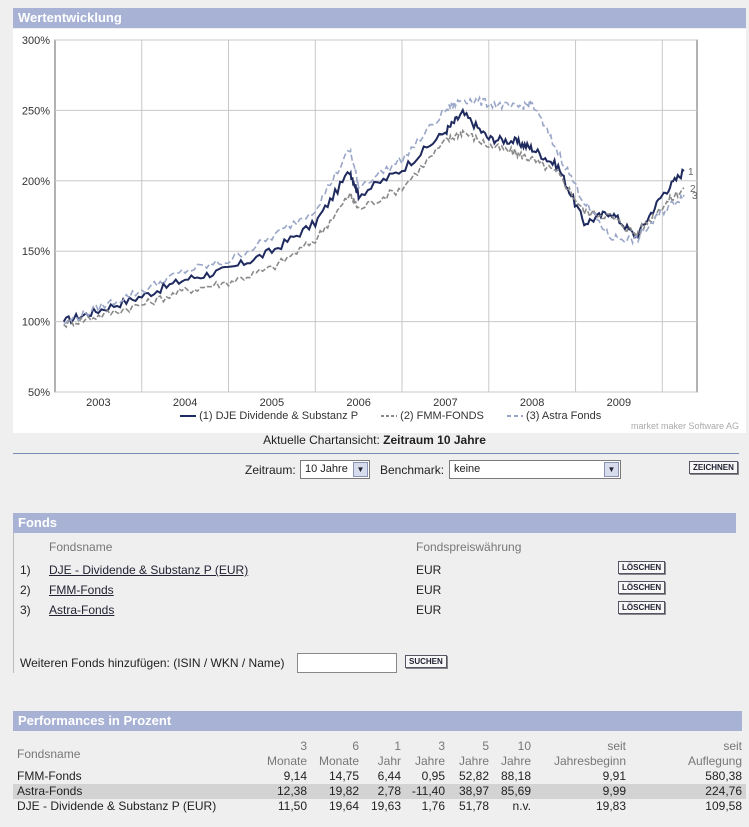 The width and height of the screenshot is (749, 827). What do you see at coordinates (25, 610) in the screenshot?
I see `fund-number: 3)` at bounding box center [25, 610].